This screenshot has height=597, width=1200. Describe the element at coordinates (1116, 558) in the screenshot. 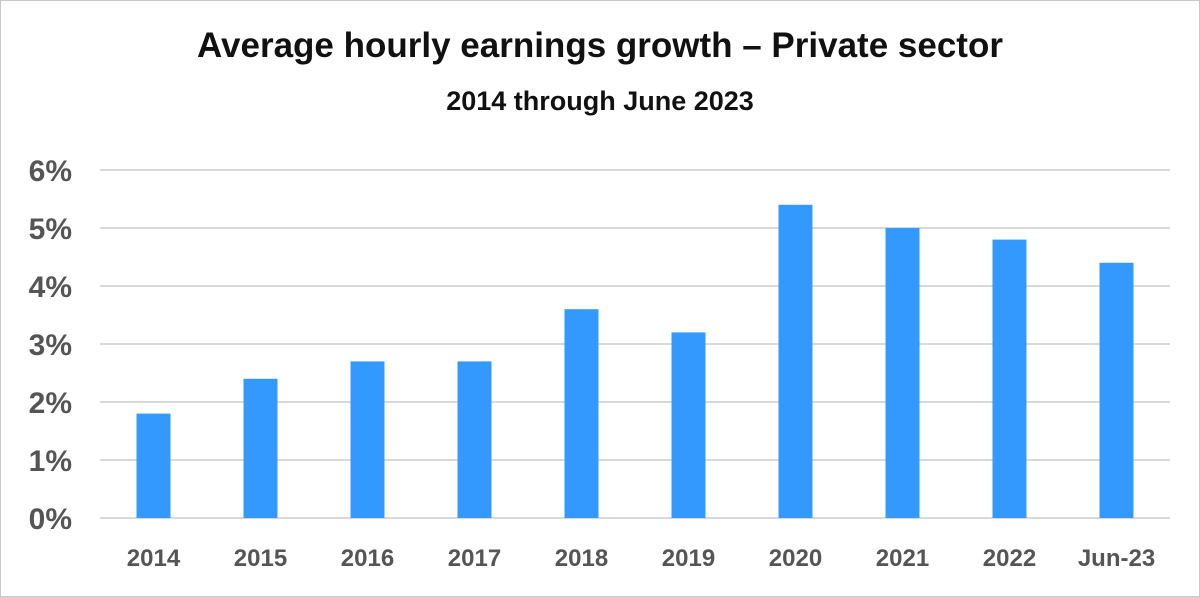

I see `x-tick-label: Jun-23` at that location.